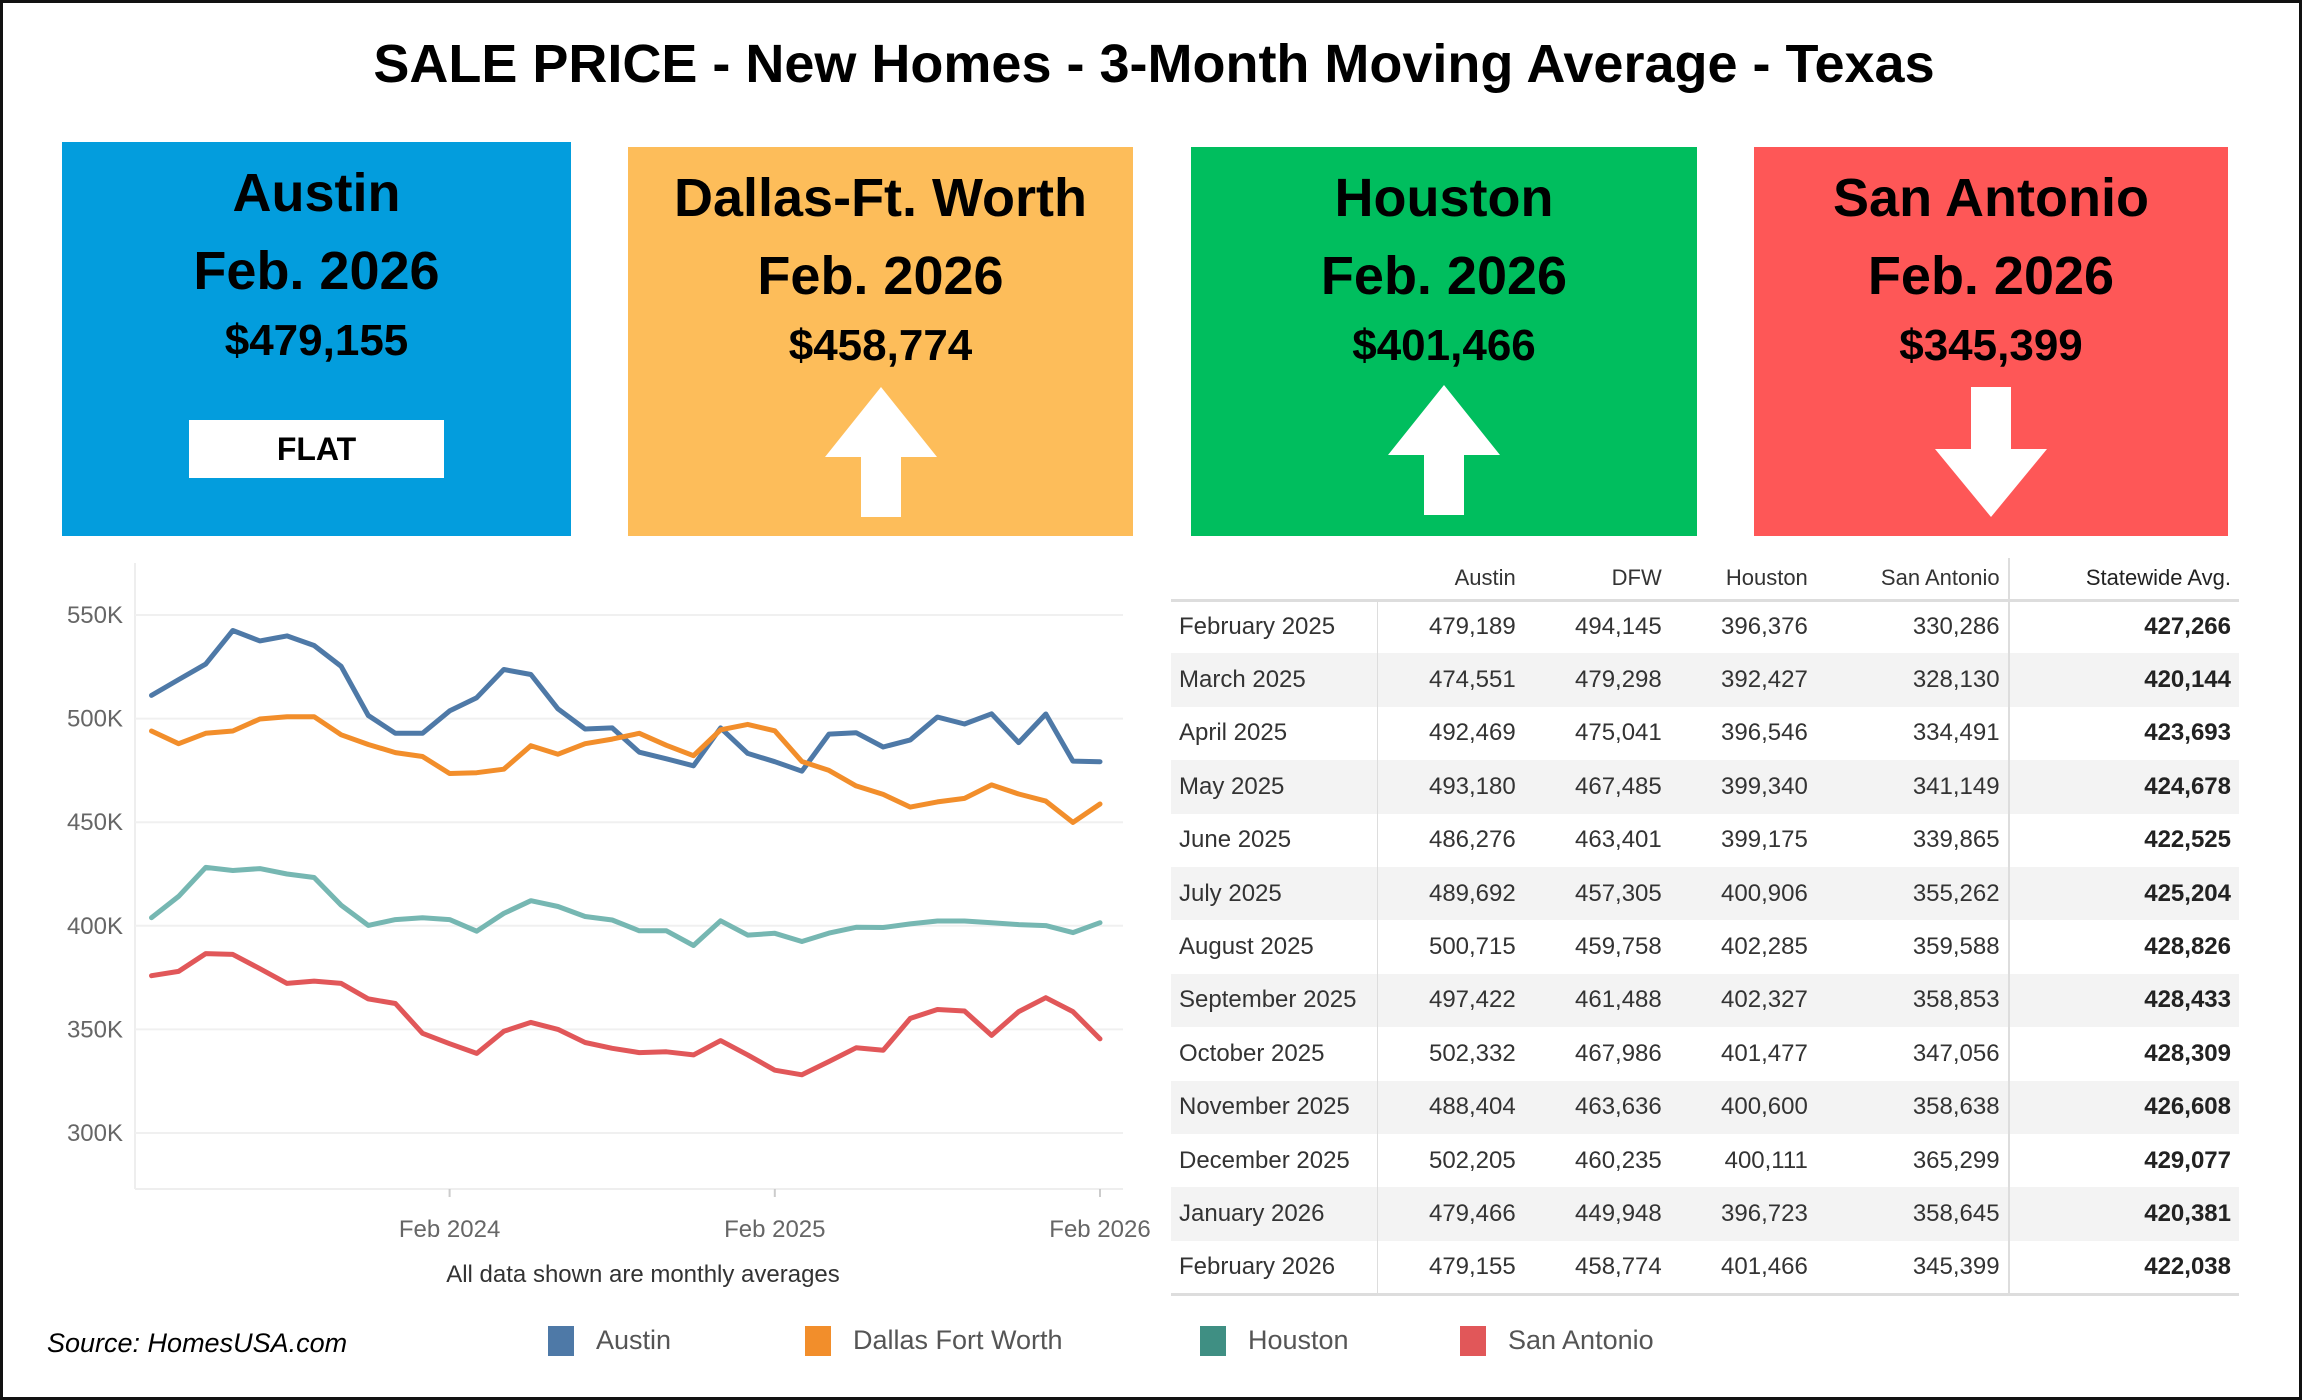 This screenshot has width=2302, height=1400. What do you see at coordinates (880, 198) in the screenshot?
I see `card-city: Dallas-Ft. Worth` at bounding box center [880, 198].